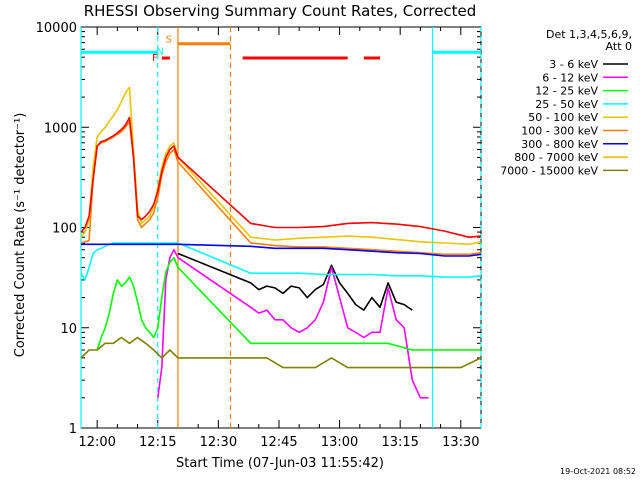  What do you see at coordinates (278, 442) in the screenshot?
I see `x-tick-label: 12:45` at bounding box center [278, 442].